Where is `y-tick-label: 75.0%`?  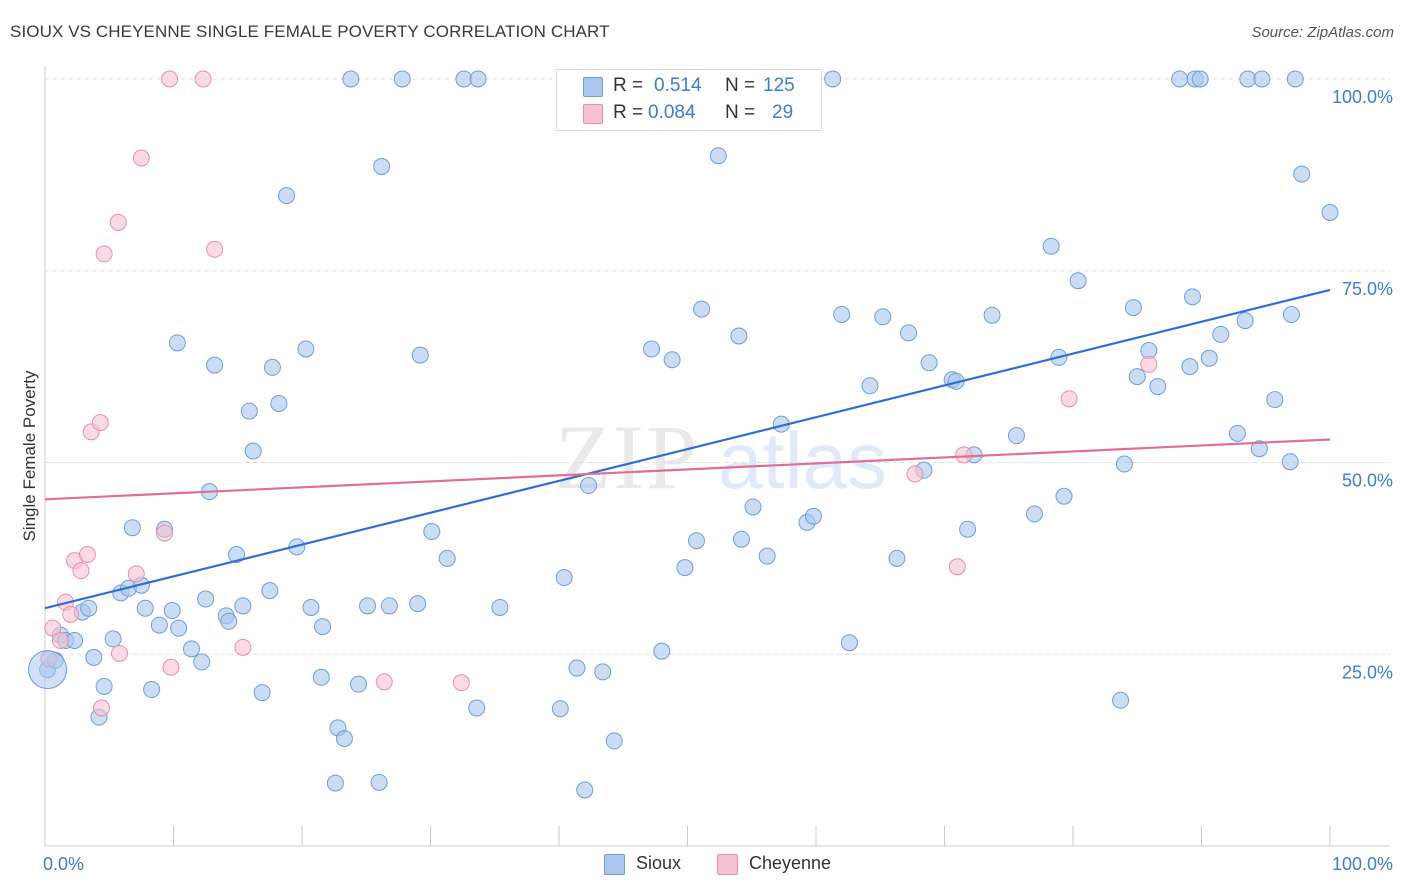 y-tick-label: 75.0% is located at coordinates (1367, 289).